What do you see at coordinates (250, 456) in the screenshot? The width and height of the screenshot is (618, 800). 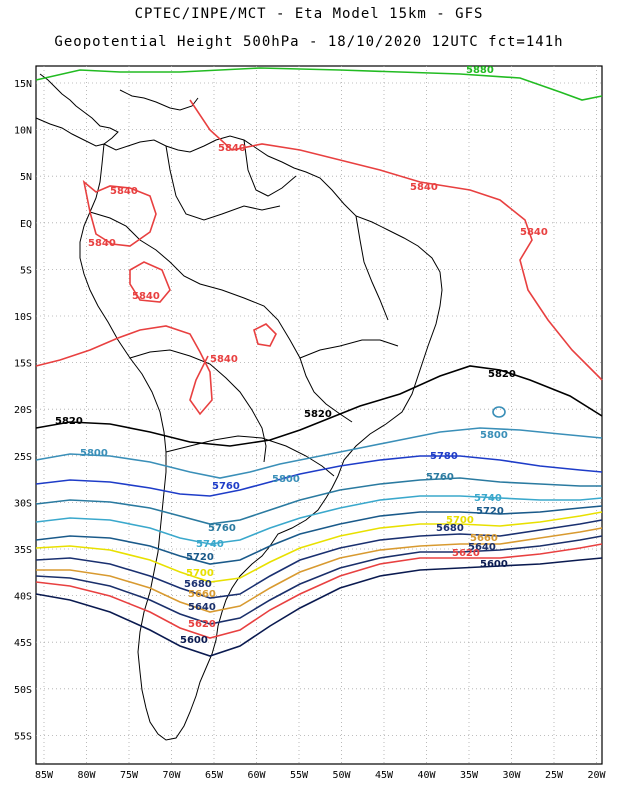 I see `border-argentina-paraguay` at bounding box center [250, 456].